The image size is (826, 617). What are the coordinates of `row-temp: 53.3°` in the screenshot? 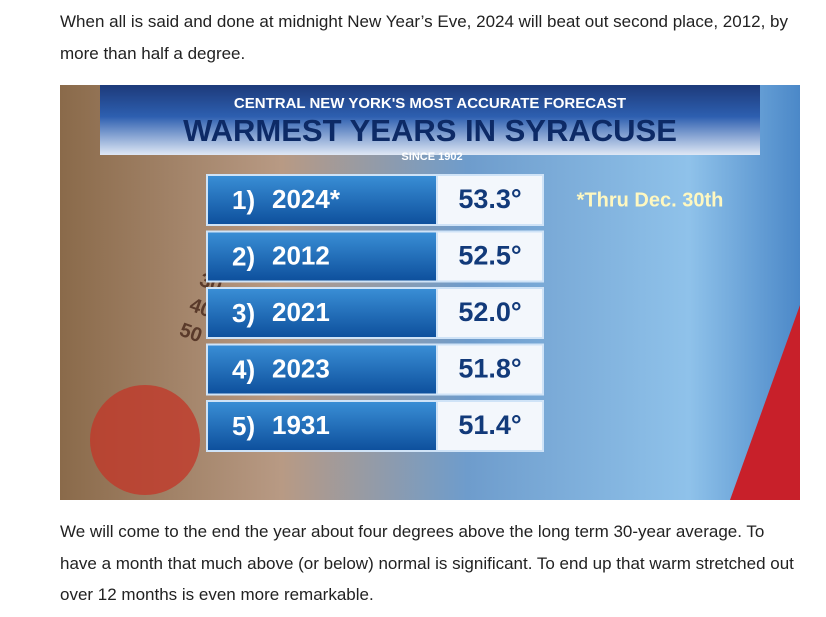 It's located at (489, 199).